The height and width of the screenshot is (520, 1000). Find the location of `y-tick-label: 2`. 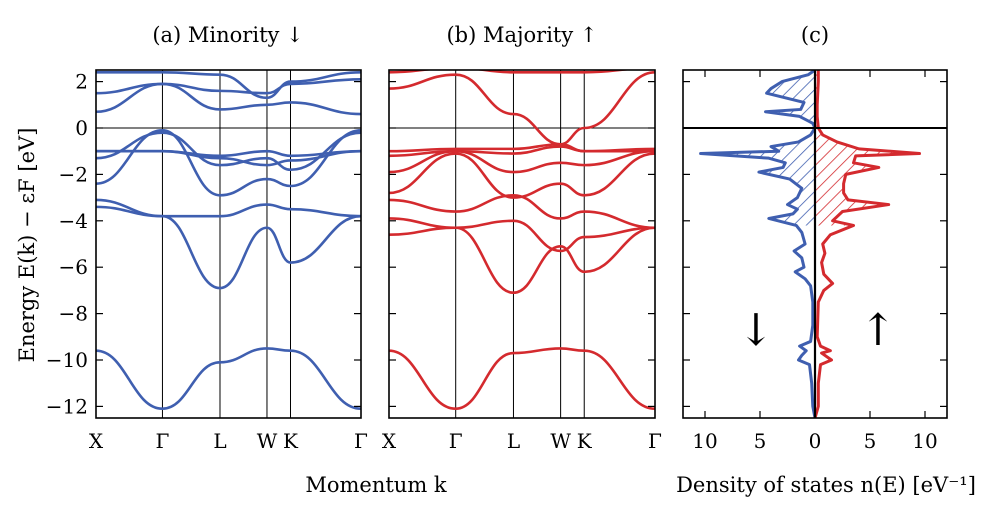

y-tick-label: 2 is located at coordinates (81, 82).